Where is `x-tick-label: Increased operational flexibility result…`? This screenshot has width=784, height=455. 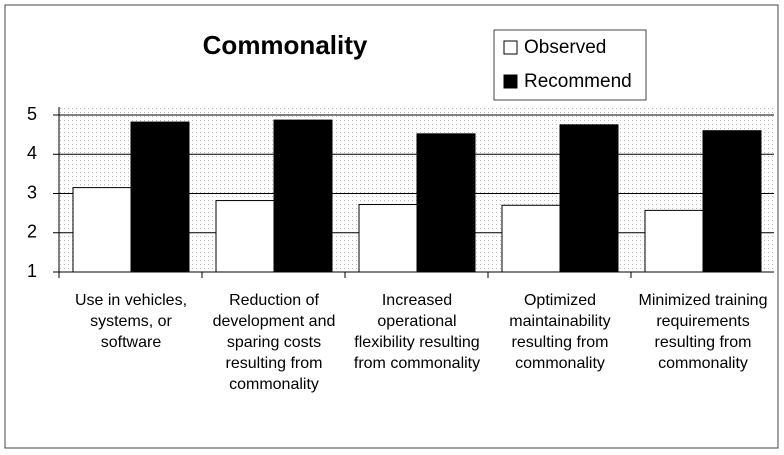 x-tick-label: Increased operational flexibility result… is located at coordinates (417, 332).